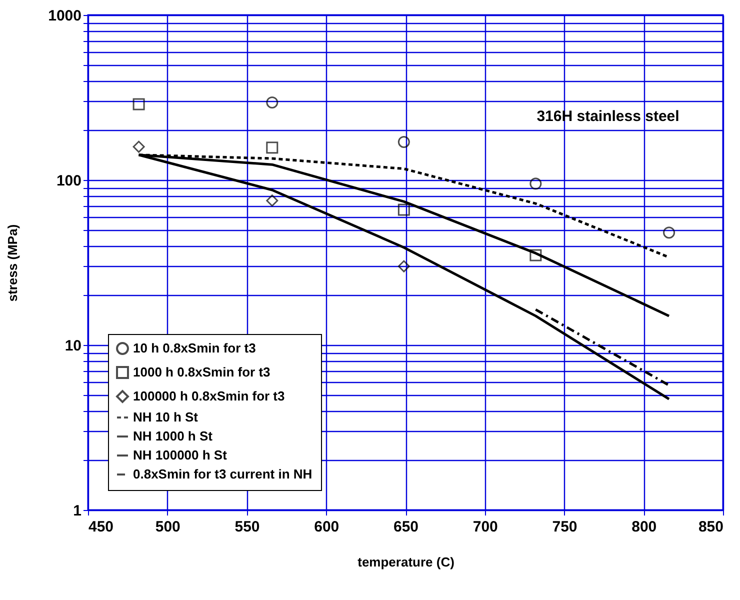 This screenshot has height=600, width=740. I want to click on x-tick-label: 550, so click(247, 527).